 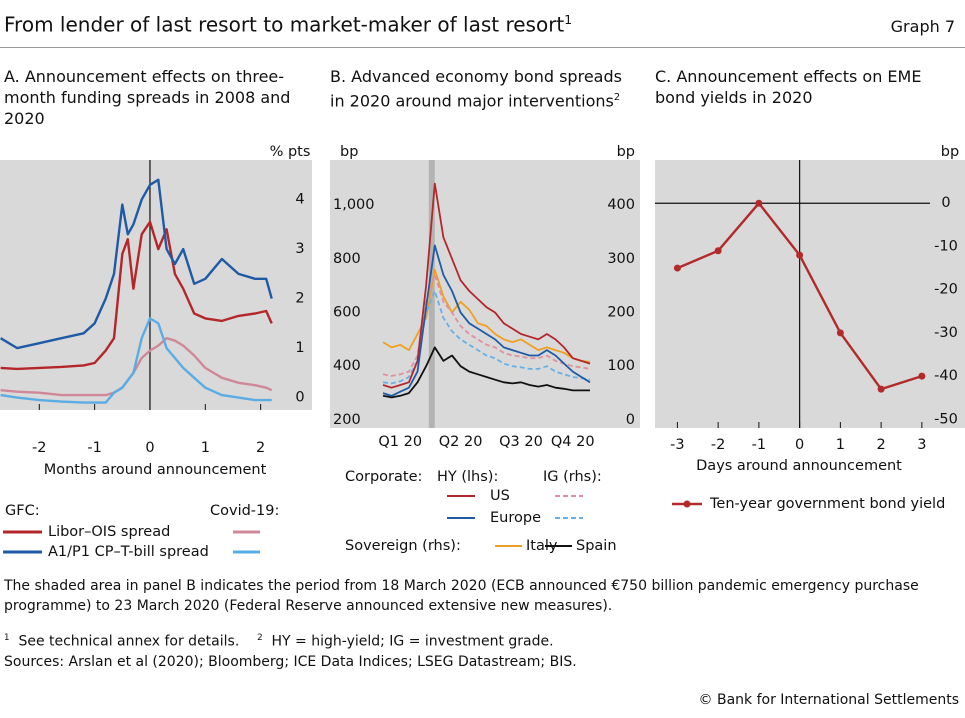 What do you see at coordinates (109, 532) in the screenshot?
I see `legend-label: Libor–OIS spread` at bounding box center [109, 532].